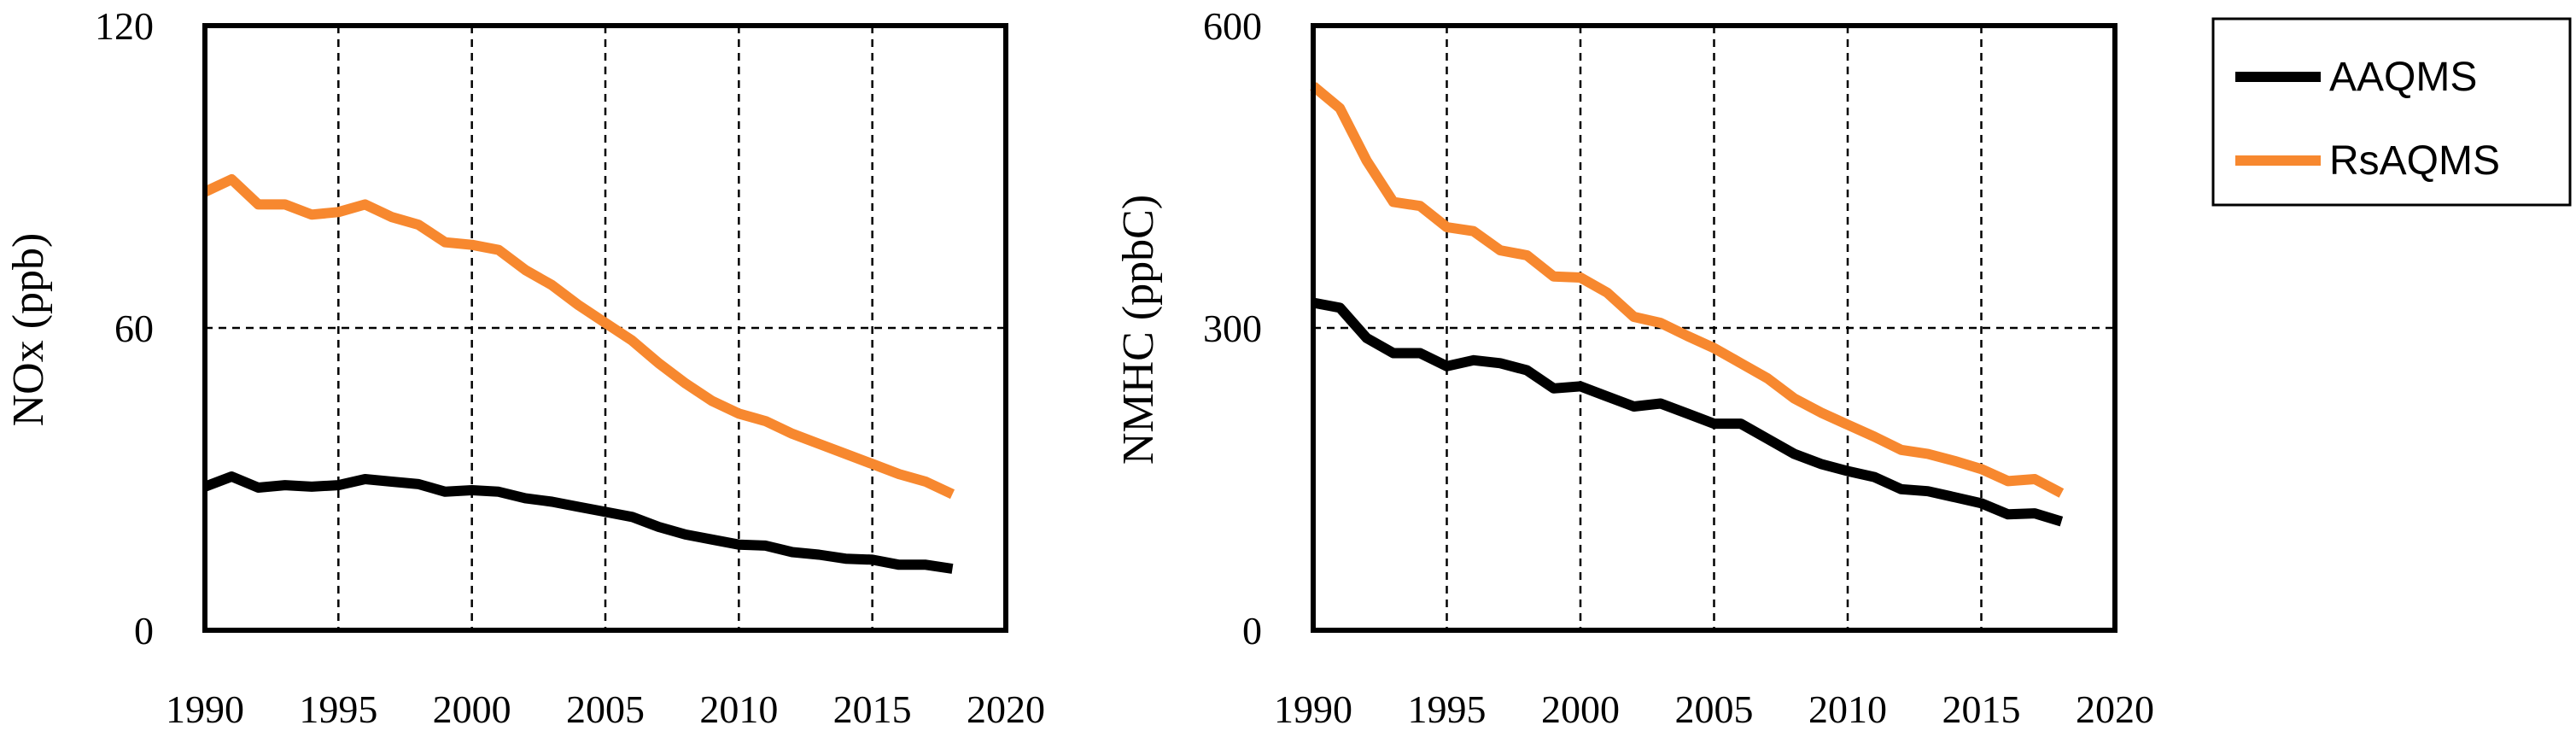 The height and width of the screenshot is (737, 2576). Describe the element at coordinates (144, 631) in the screenshot. I see `nox-y-tick-label: 0` at that location.